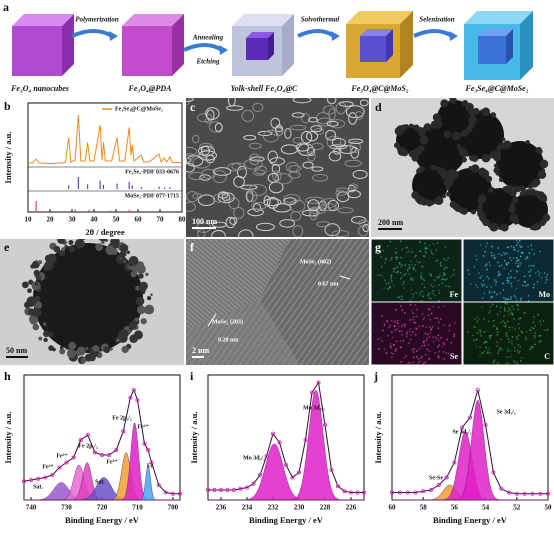 The image size is (554, 534). What do you see at coordinates (393, 508) in the screenshot?
I see `x-tick-label: 60` at bounding box center [393, 508].